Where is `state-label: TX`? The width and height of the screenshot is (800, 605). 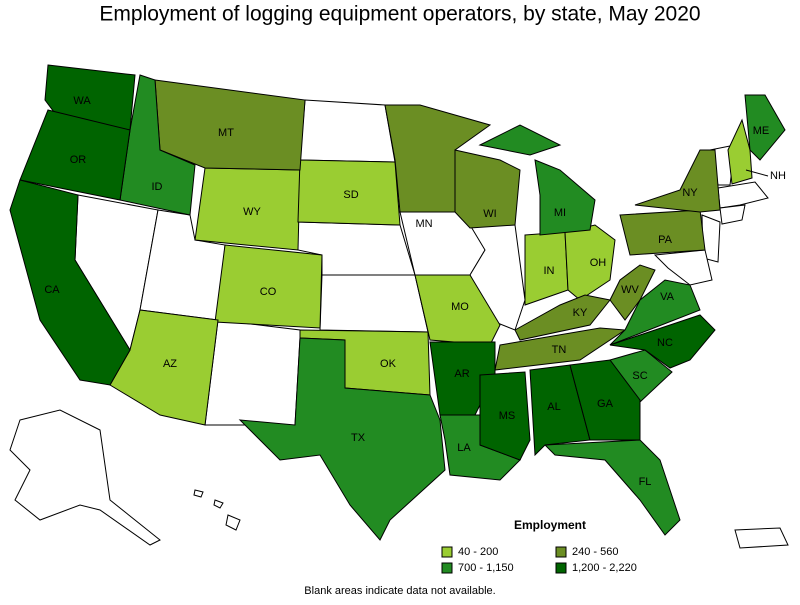 state-label: TX is located at coordinates (358, 438).